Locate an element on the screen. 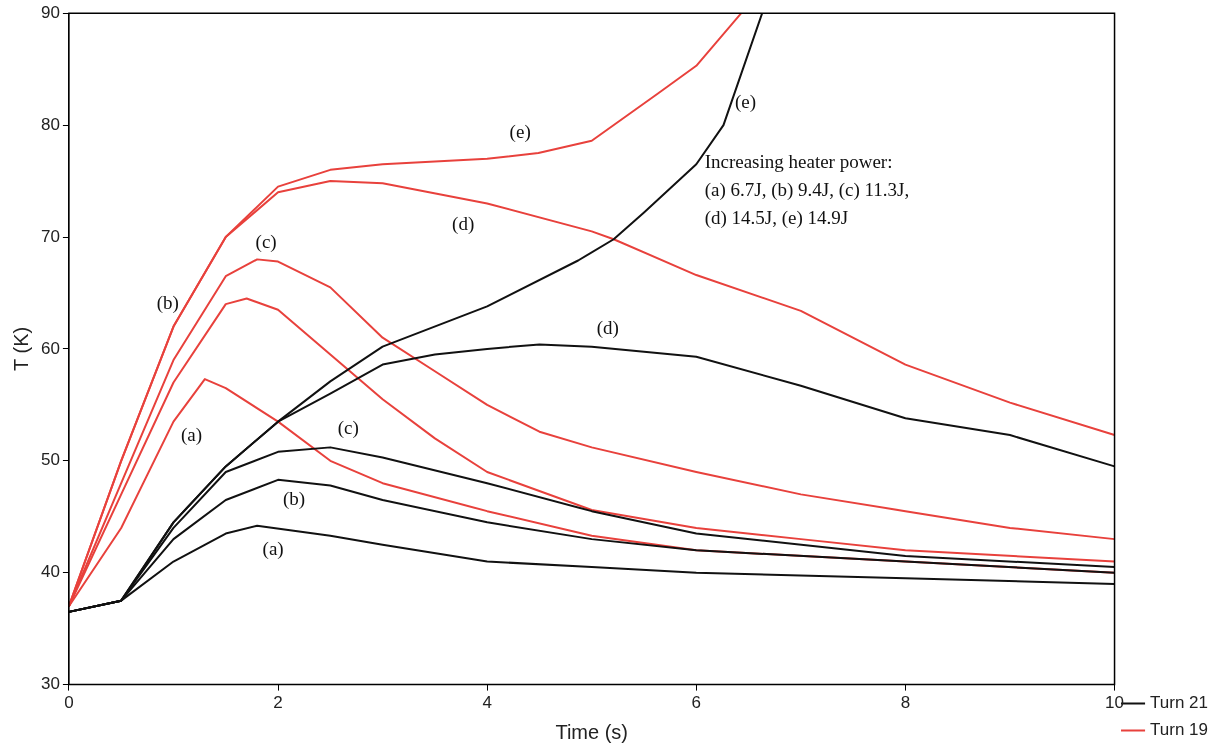  x-tick-label: 4 is located at coordinates (487, 703).